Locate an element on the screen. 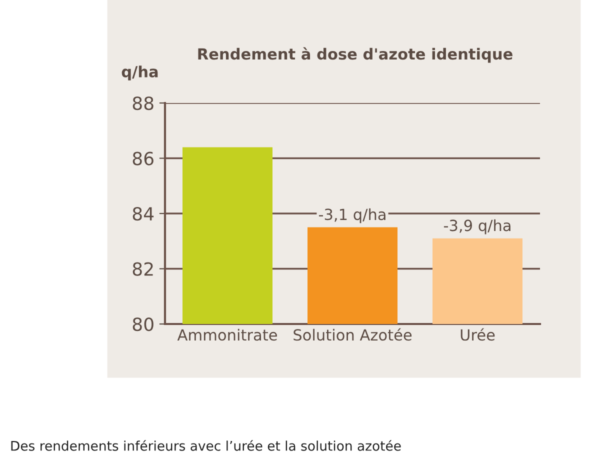 This screenshot has height=467, width=599. x-tick-label: Ammonitrate is located at coordinates (227, 334).